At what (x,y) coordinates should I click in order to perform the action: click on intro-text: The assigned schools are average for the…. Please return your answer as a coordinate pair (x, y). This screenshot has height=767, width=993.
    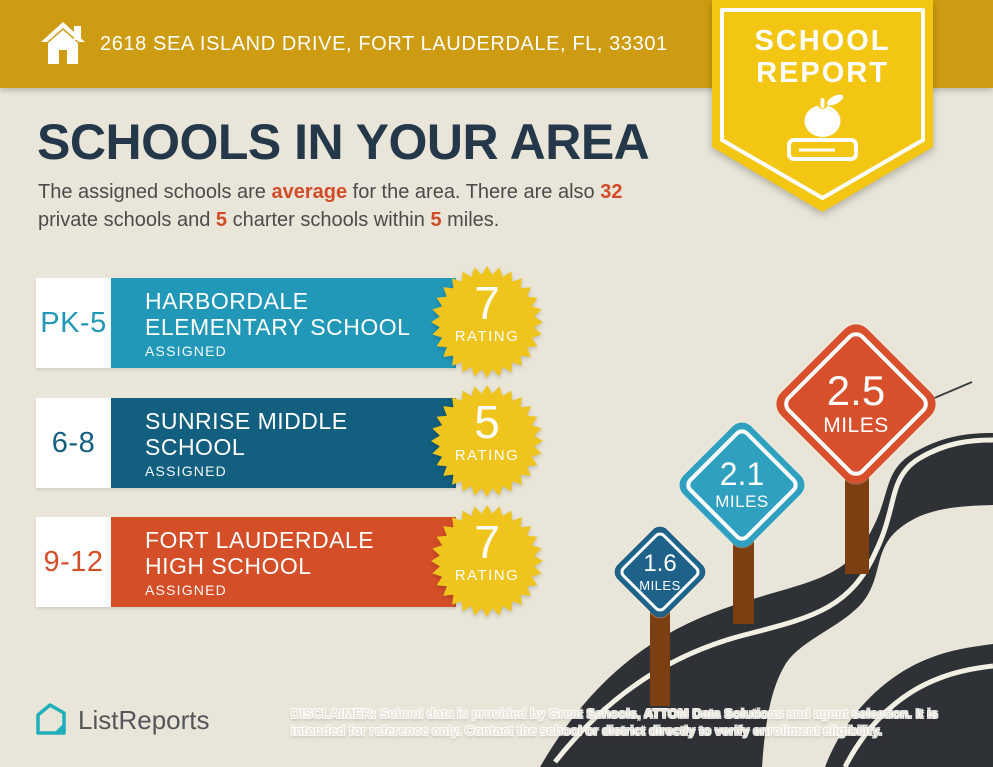
    Looking at the image, I should click on (330, 206).